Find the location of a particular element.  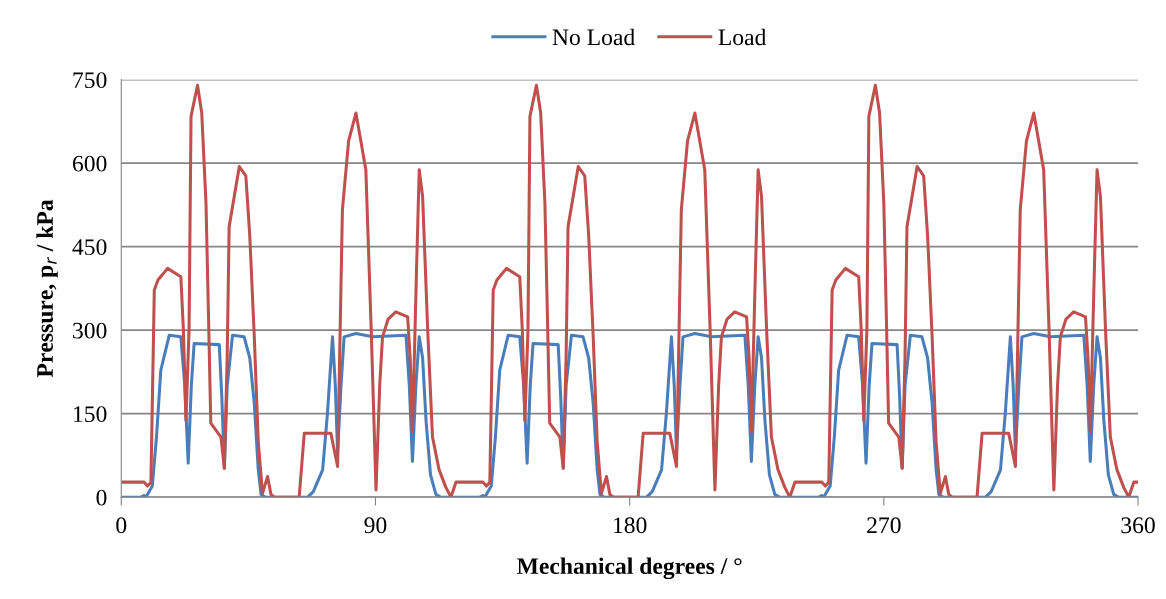

y-tick-label: 450 is located at coordinates (89, 247).